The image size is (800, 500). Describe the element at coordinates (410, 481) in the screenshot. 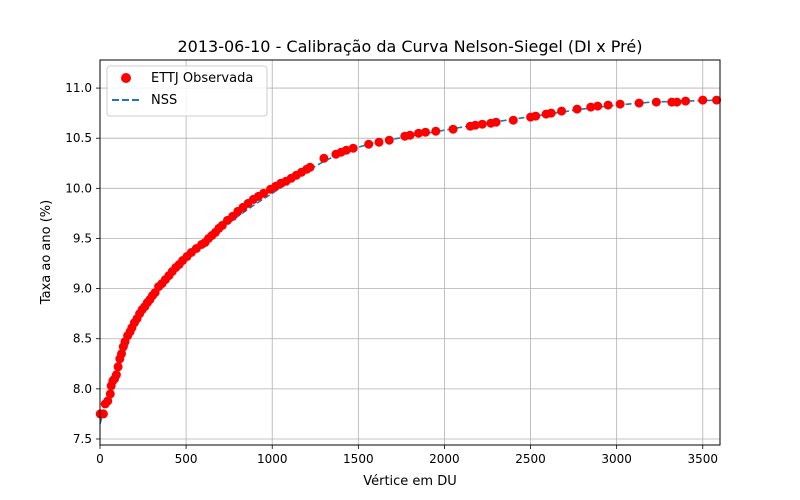

I see `x-axis-label: Vértice em DU` at that location.